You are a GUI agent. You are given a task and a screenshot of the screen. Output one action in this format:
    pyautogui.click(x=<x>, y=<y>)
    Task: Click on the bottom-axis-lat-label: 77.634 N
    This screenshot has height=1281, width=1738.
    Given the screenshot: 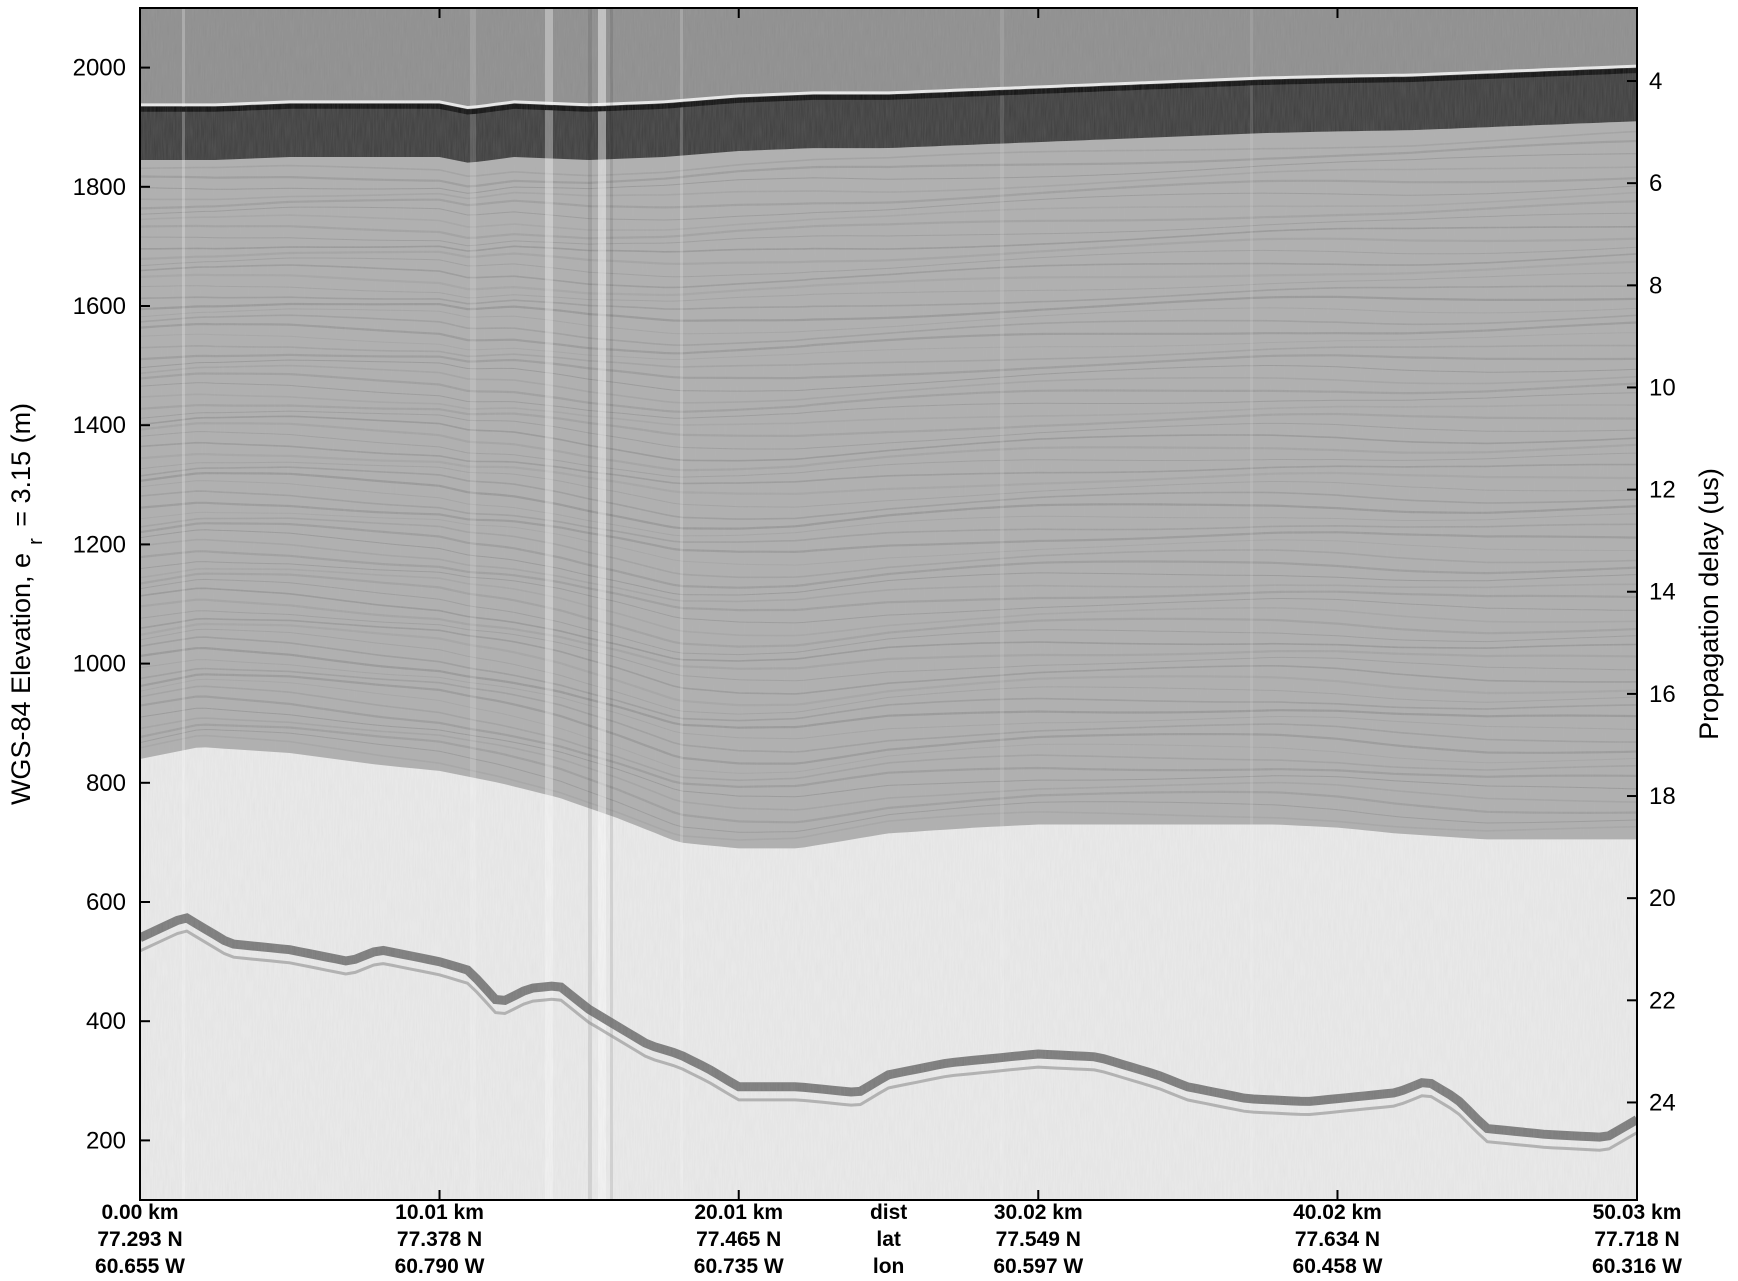 What is the action you would take?
    pyautogui.click(x=1337, y=1239)
    